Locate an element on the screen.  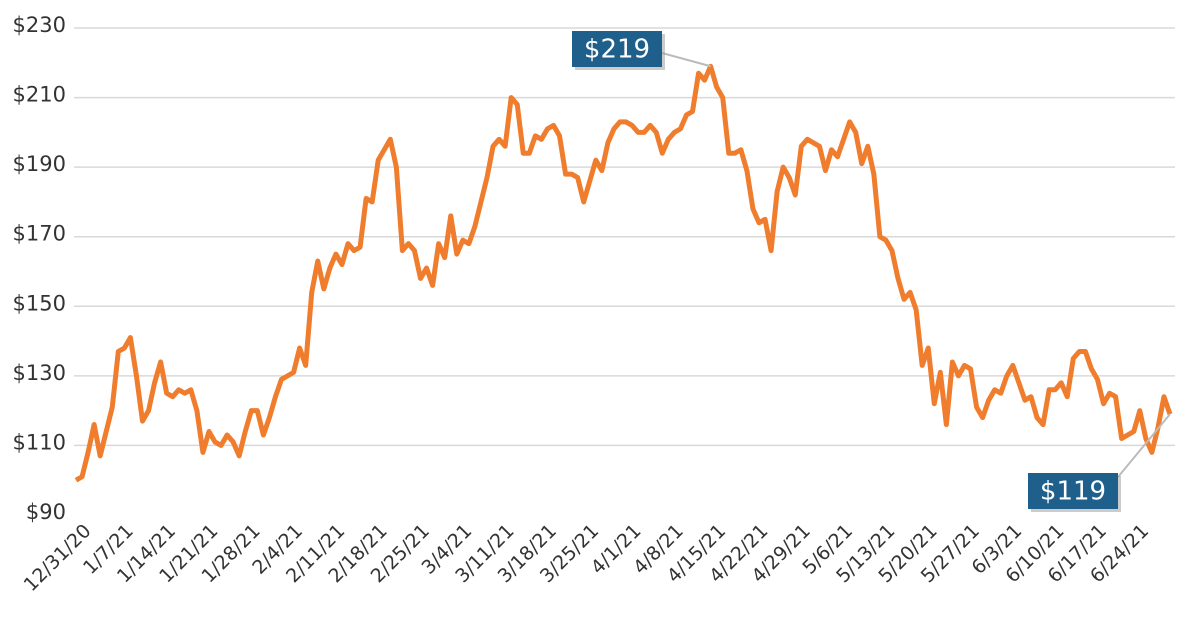
y-tick-label: $130 is located at coordinates (39, 373).